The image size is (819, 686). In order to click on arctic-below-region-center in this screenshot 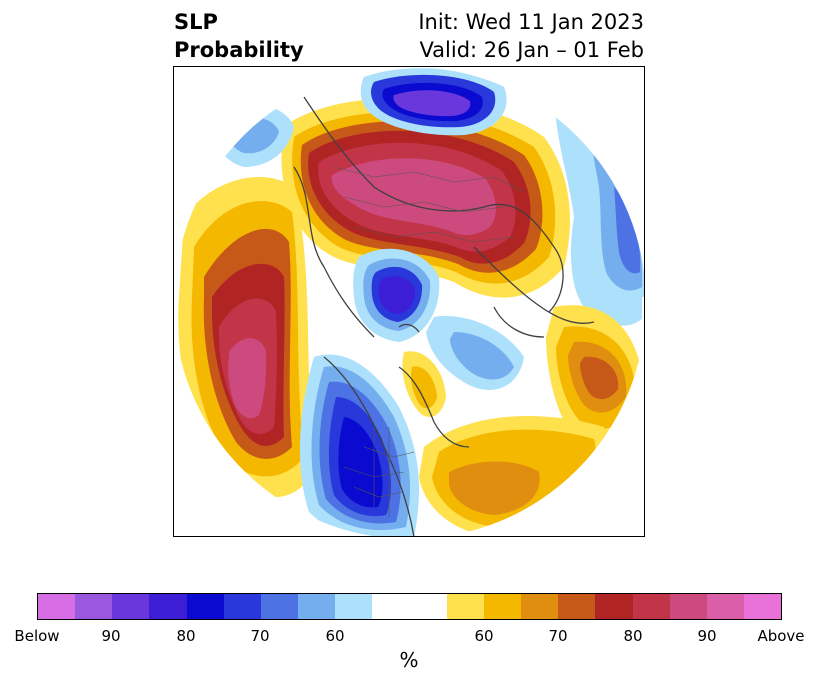, I will do `click(438, 319)`.